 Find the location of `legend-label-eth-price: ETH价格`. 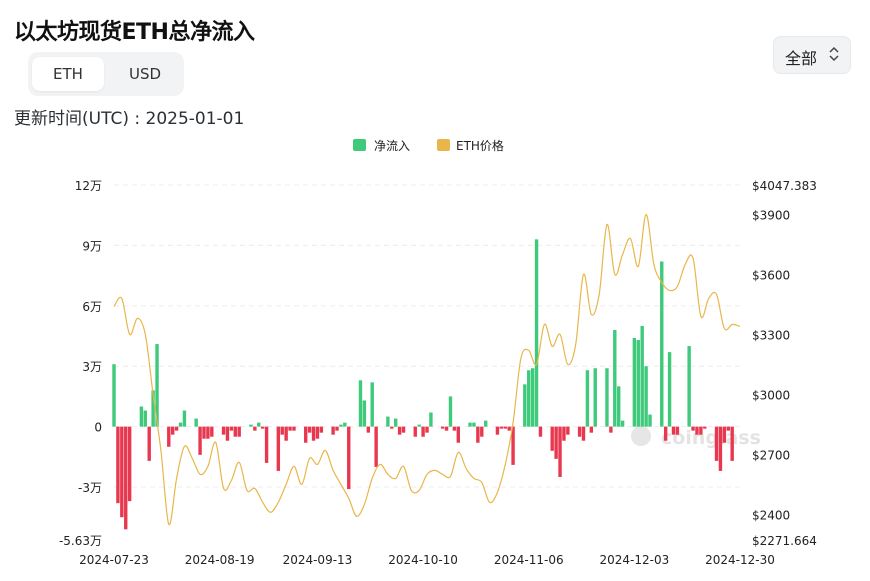

legend-label-eth-price: ETH价格 is located at coordinates (480, 145).